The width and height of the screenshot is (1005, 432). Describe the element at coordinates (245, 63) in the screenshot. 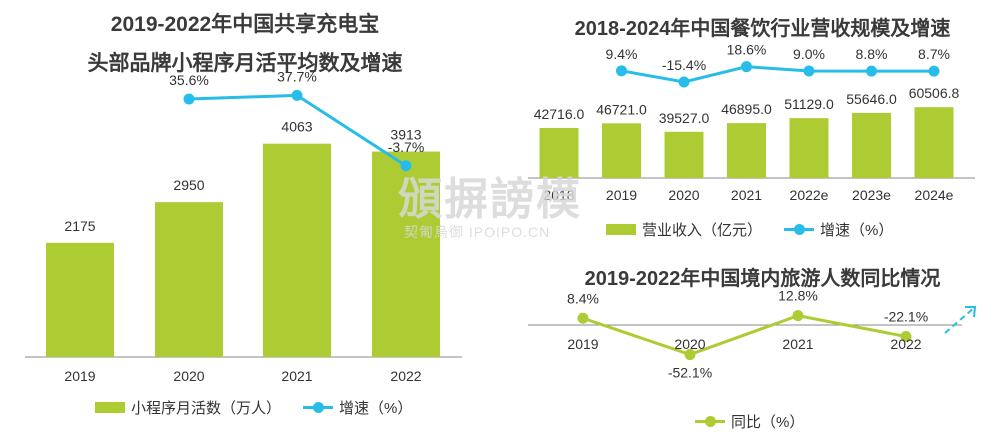

I see `chart1-title-line2: 头部品牌小程序月活平均数及增速` at that location.